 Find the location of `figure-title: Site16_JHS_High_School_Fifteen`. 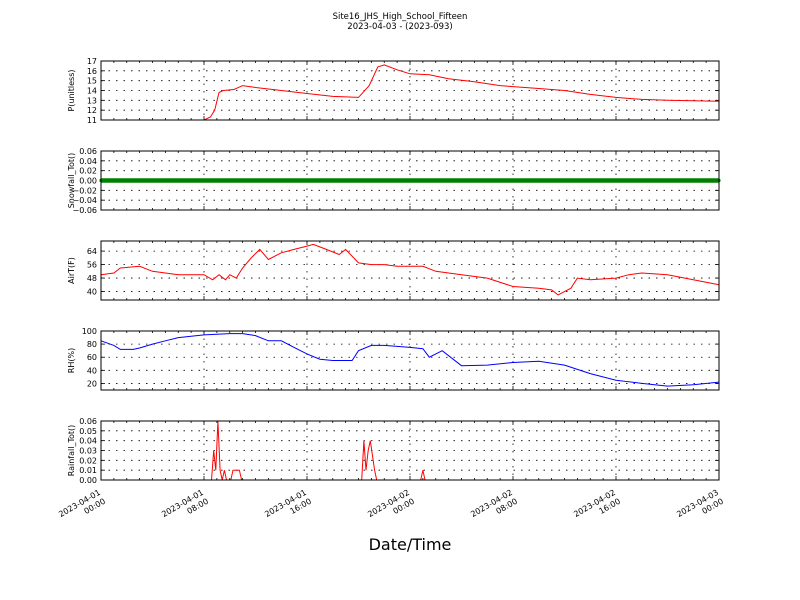

figure-title: Site16_JHS_High_School_Fifteen is located at coordinates (400, 17).